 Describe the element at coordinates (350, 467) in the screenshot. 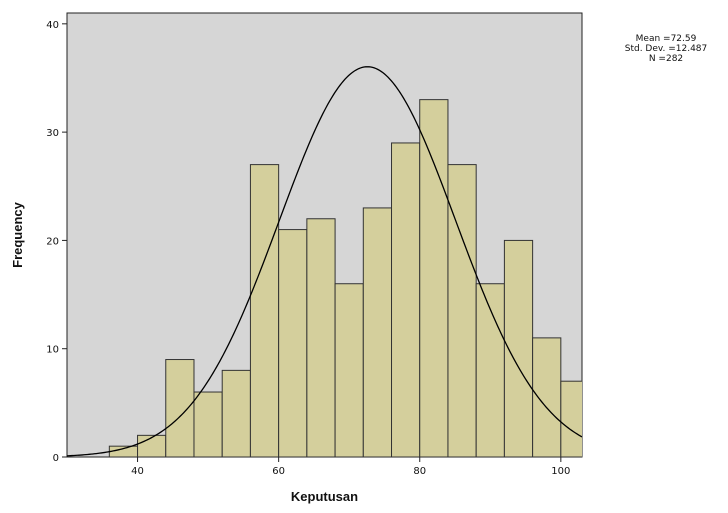

I see `x-axis-ticks: 40 60 80 100` at that location.